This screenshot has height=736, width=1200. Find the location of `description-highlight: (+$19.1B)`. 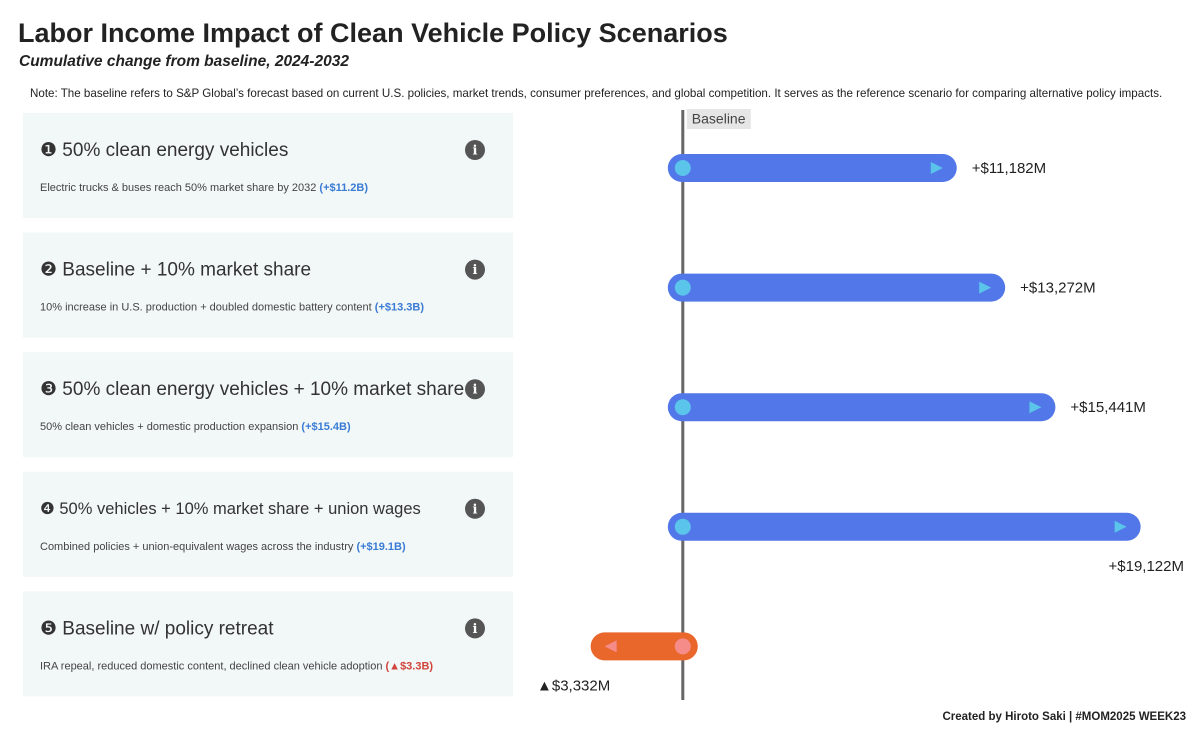

description-highlight: (+$19.1B) is located at coordinates (381, 547).